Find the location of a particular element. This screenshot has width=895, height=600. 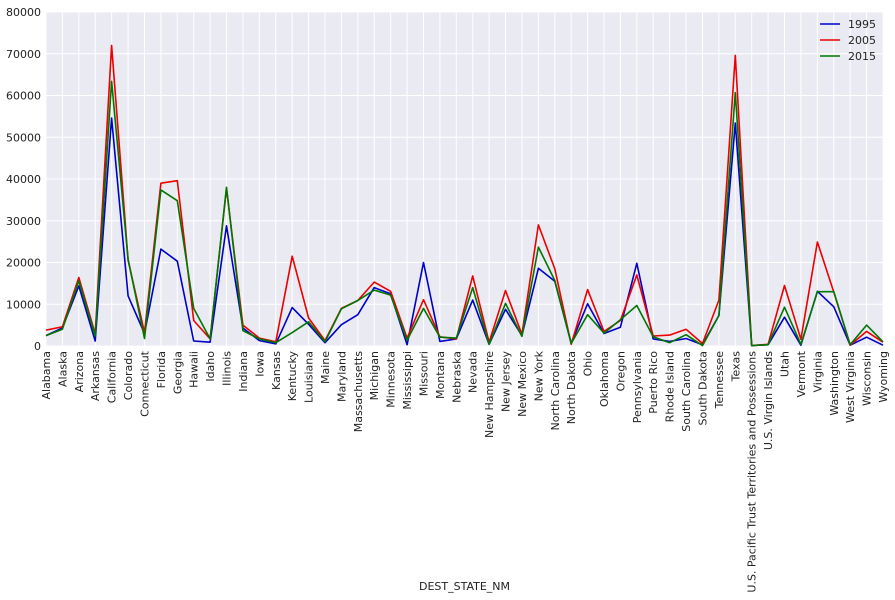

y-tick-label: 70000 is located at coordinates (23, 54).